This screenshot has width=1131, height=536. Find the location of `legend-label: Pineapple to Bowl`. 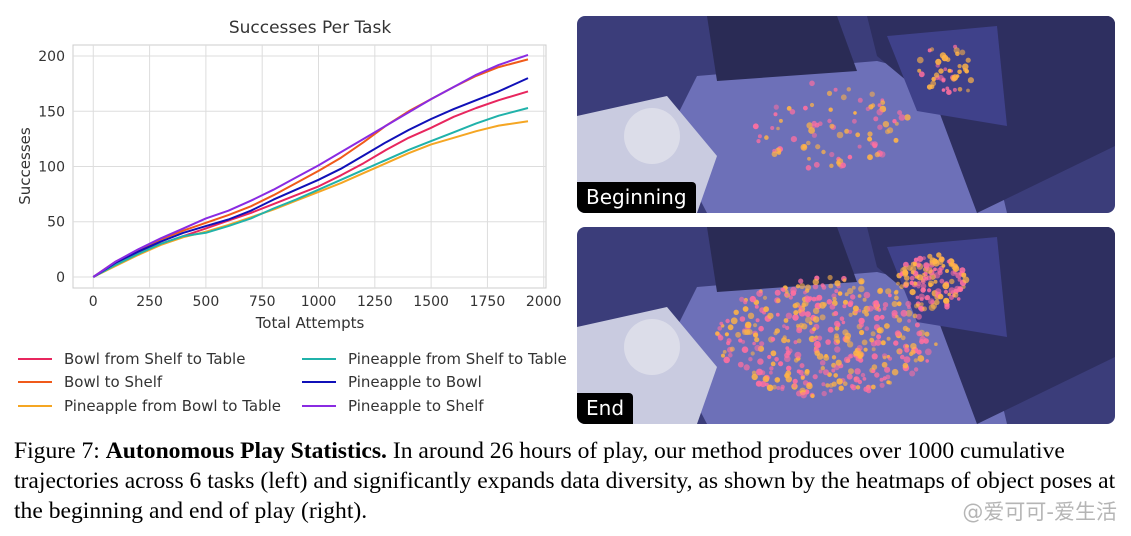

legend-label: Pineapple to Bowl is located at coordinates (415, 382).